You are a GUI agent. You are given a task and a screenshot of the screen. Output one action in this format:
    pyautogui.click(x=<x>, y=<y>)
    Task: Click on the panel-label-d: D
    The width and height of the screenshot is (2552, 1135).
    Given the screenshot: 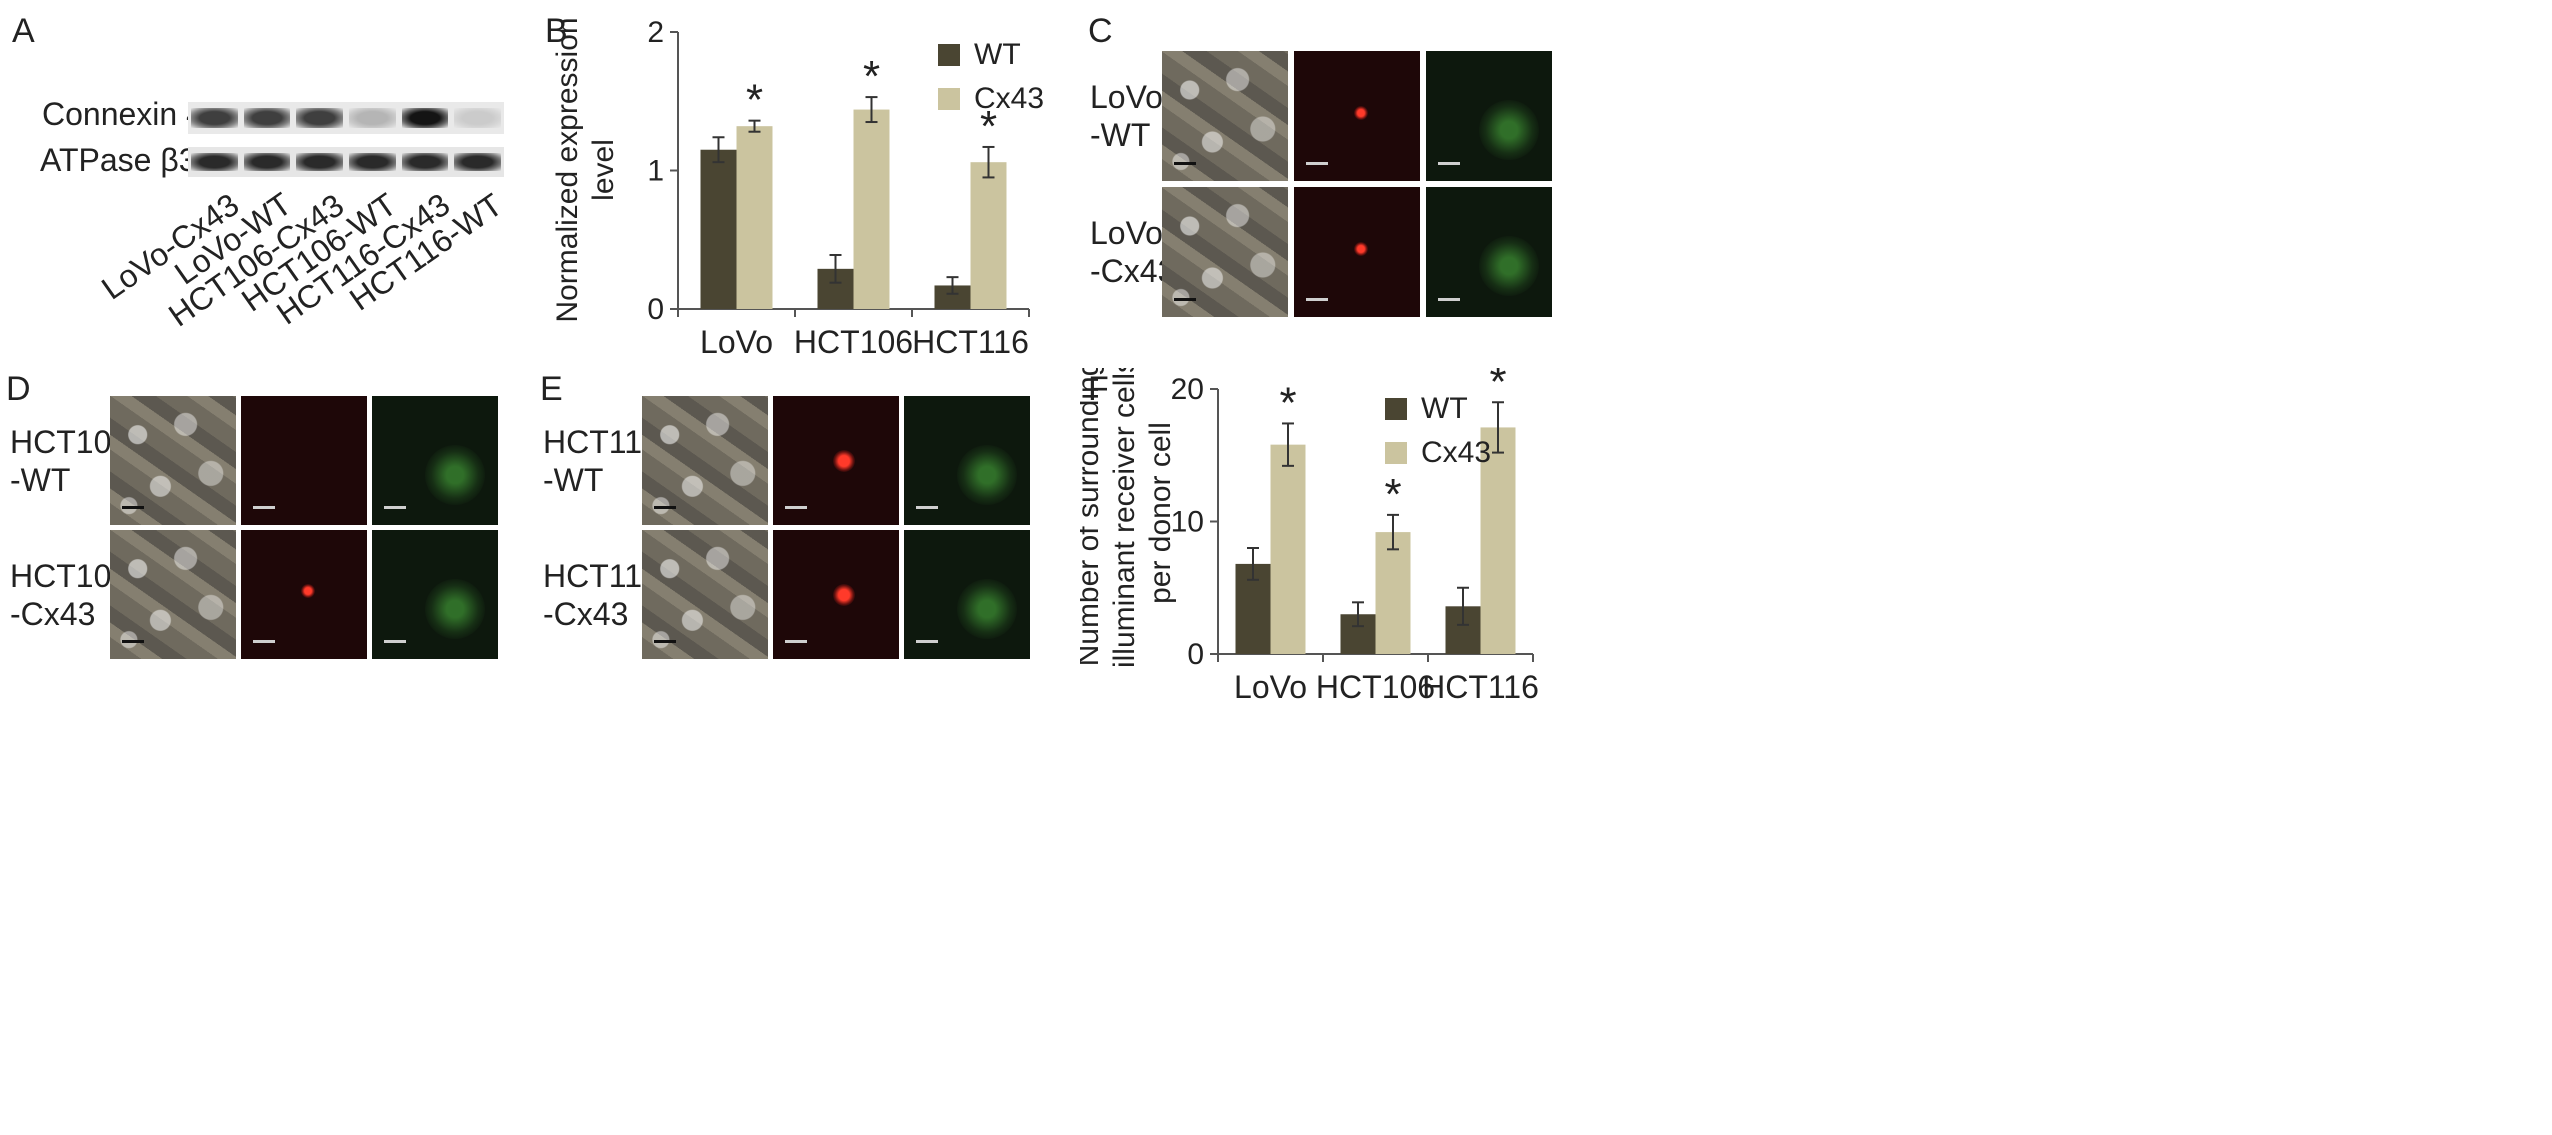 What is the action you would take?
    pyautogui.click(x=18, y=389)
    